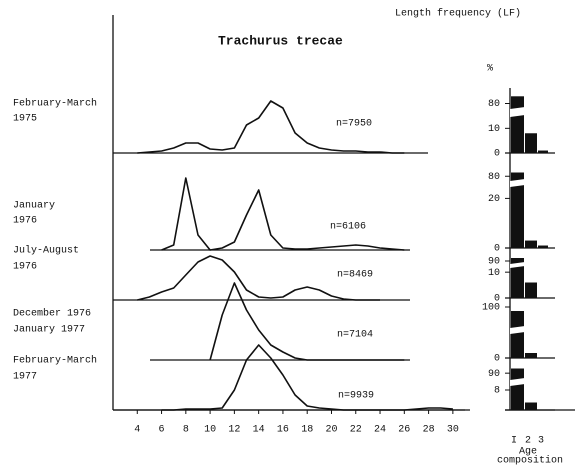 This screenshot has height=473, width=578. What do you see at coordinates (497, 391) in the screenshot?
I see `y-tick-label: 8` at bounding box center [497, 391].